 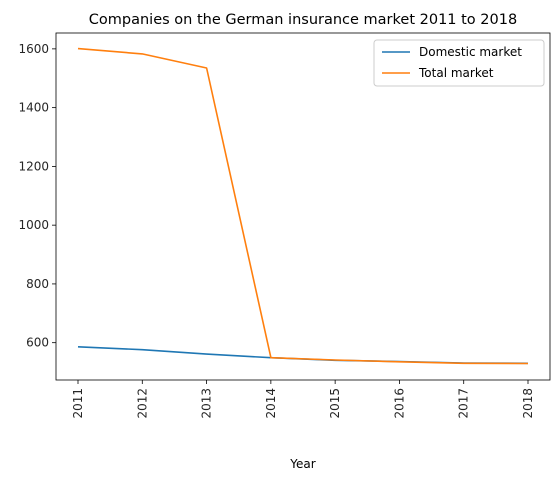 What do you see at coordinates (33, 166) in the screenshot?
I see `y-tick-label: 1200` at bounding box center [33, 166].